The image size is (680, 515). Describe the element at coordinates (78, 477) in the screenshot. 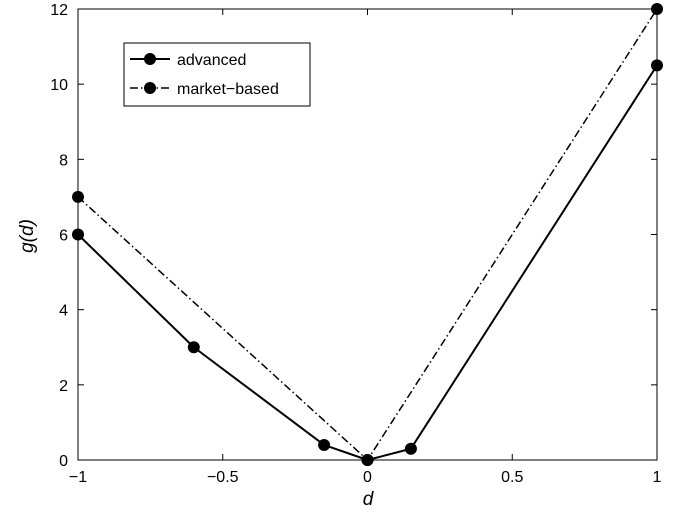

I see `x-tick-label: −1` at that location.